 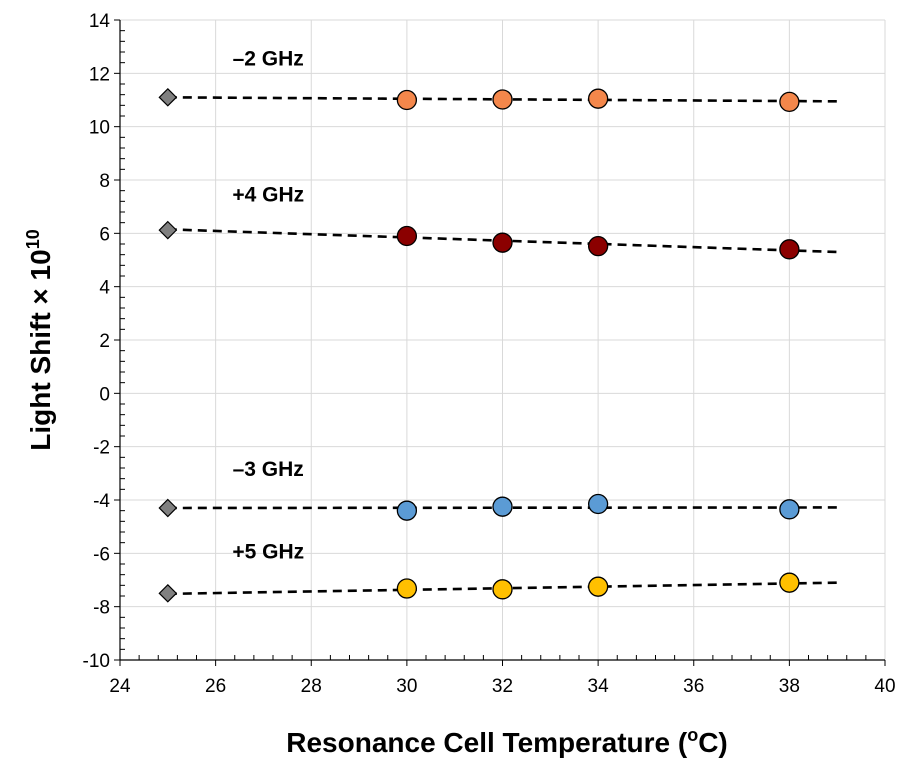 I want to click on y-tick-label: -8, so click(x=101, y=608).